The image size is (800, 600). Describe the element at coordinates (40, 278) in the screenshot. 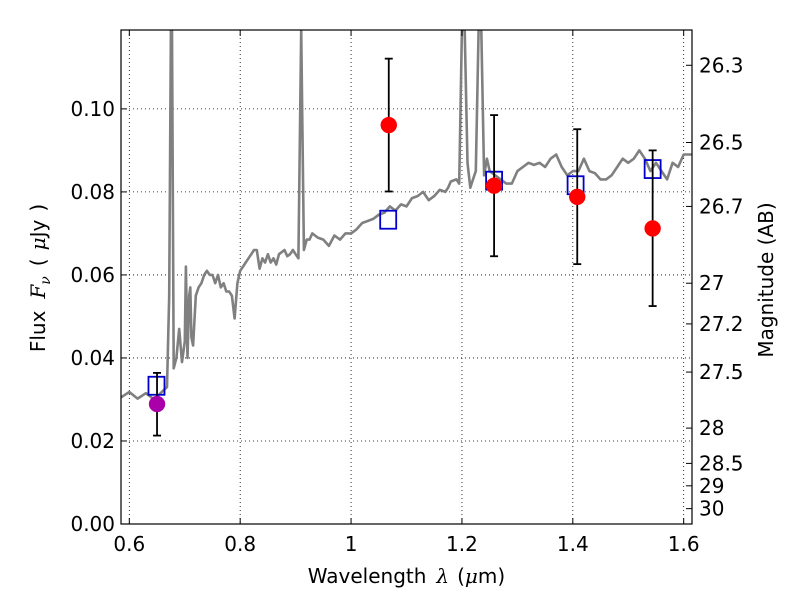

I see `y-axis-label: FluxFν(μJy)` at that location.